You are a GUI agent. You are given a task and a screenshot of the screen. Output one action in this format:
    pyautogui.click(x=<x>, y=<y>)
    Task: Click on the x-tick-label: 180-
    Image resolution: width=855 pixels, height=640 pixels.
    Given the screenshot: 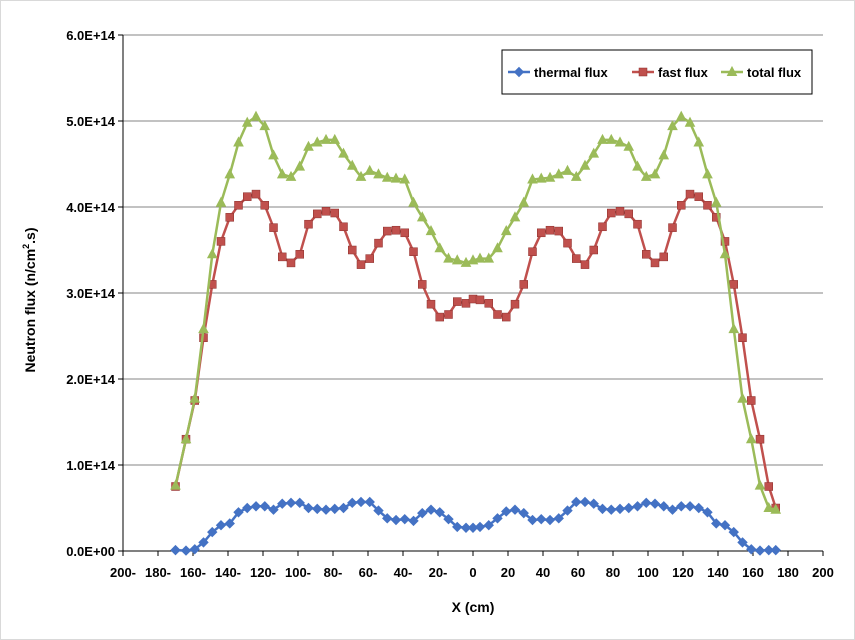 What is the action you would take?
    pyautogui.click(x=158, y=572)
    